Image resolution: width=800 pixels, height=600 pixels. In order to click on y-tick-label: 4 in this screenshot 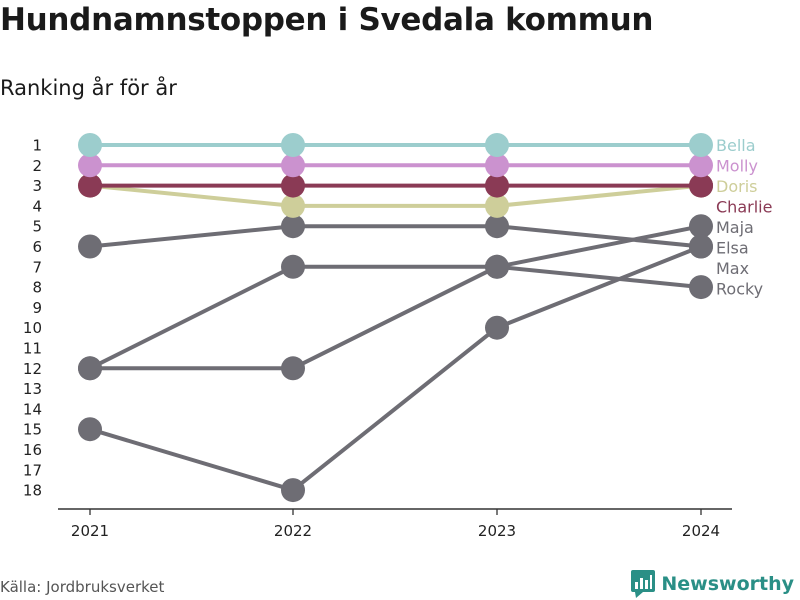, I will do `click(37, 206)`.